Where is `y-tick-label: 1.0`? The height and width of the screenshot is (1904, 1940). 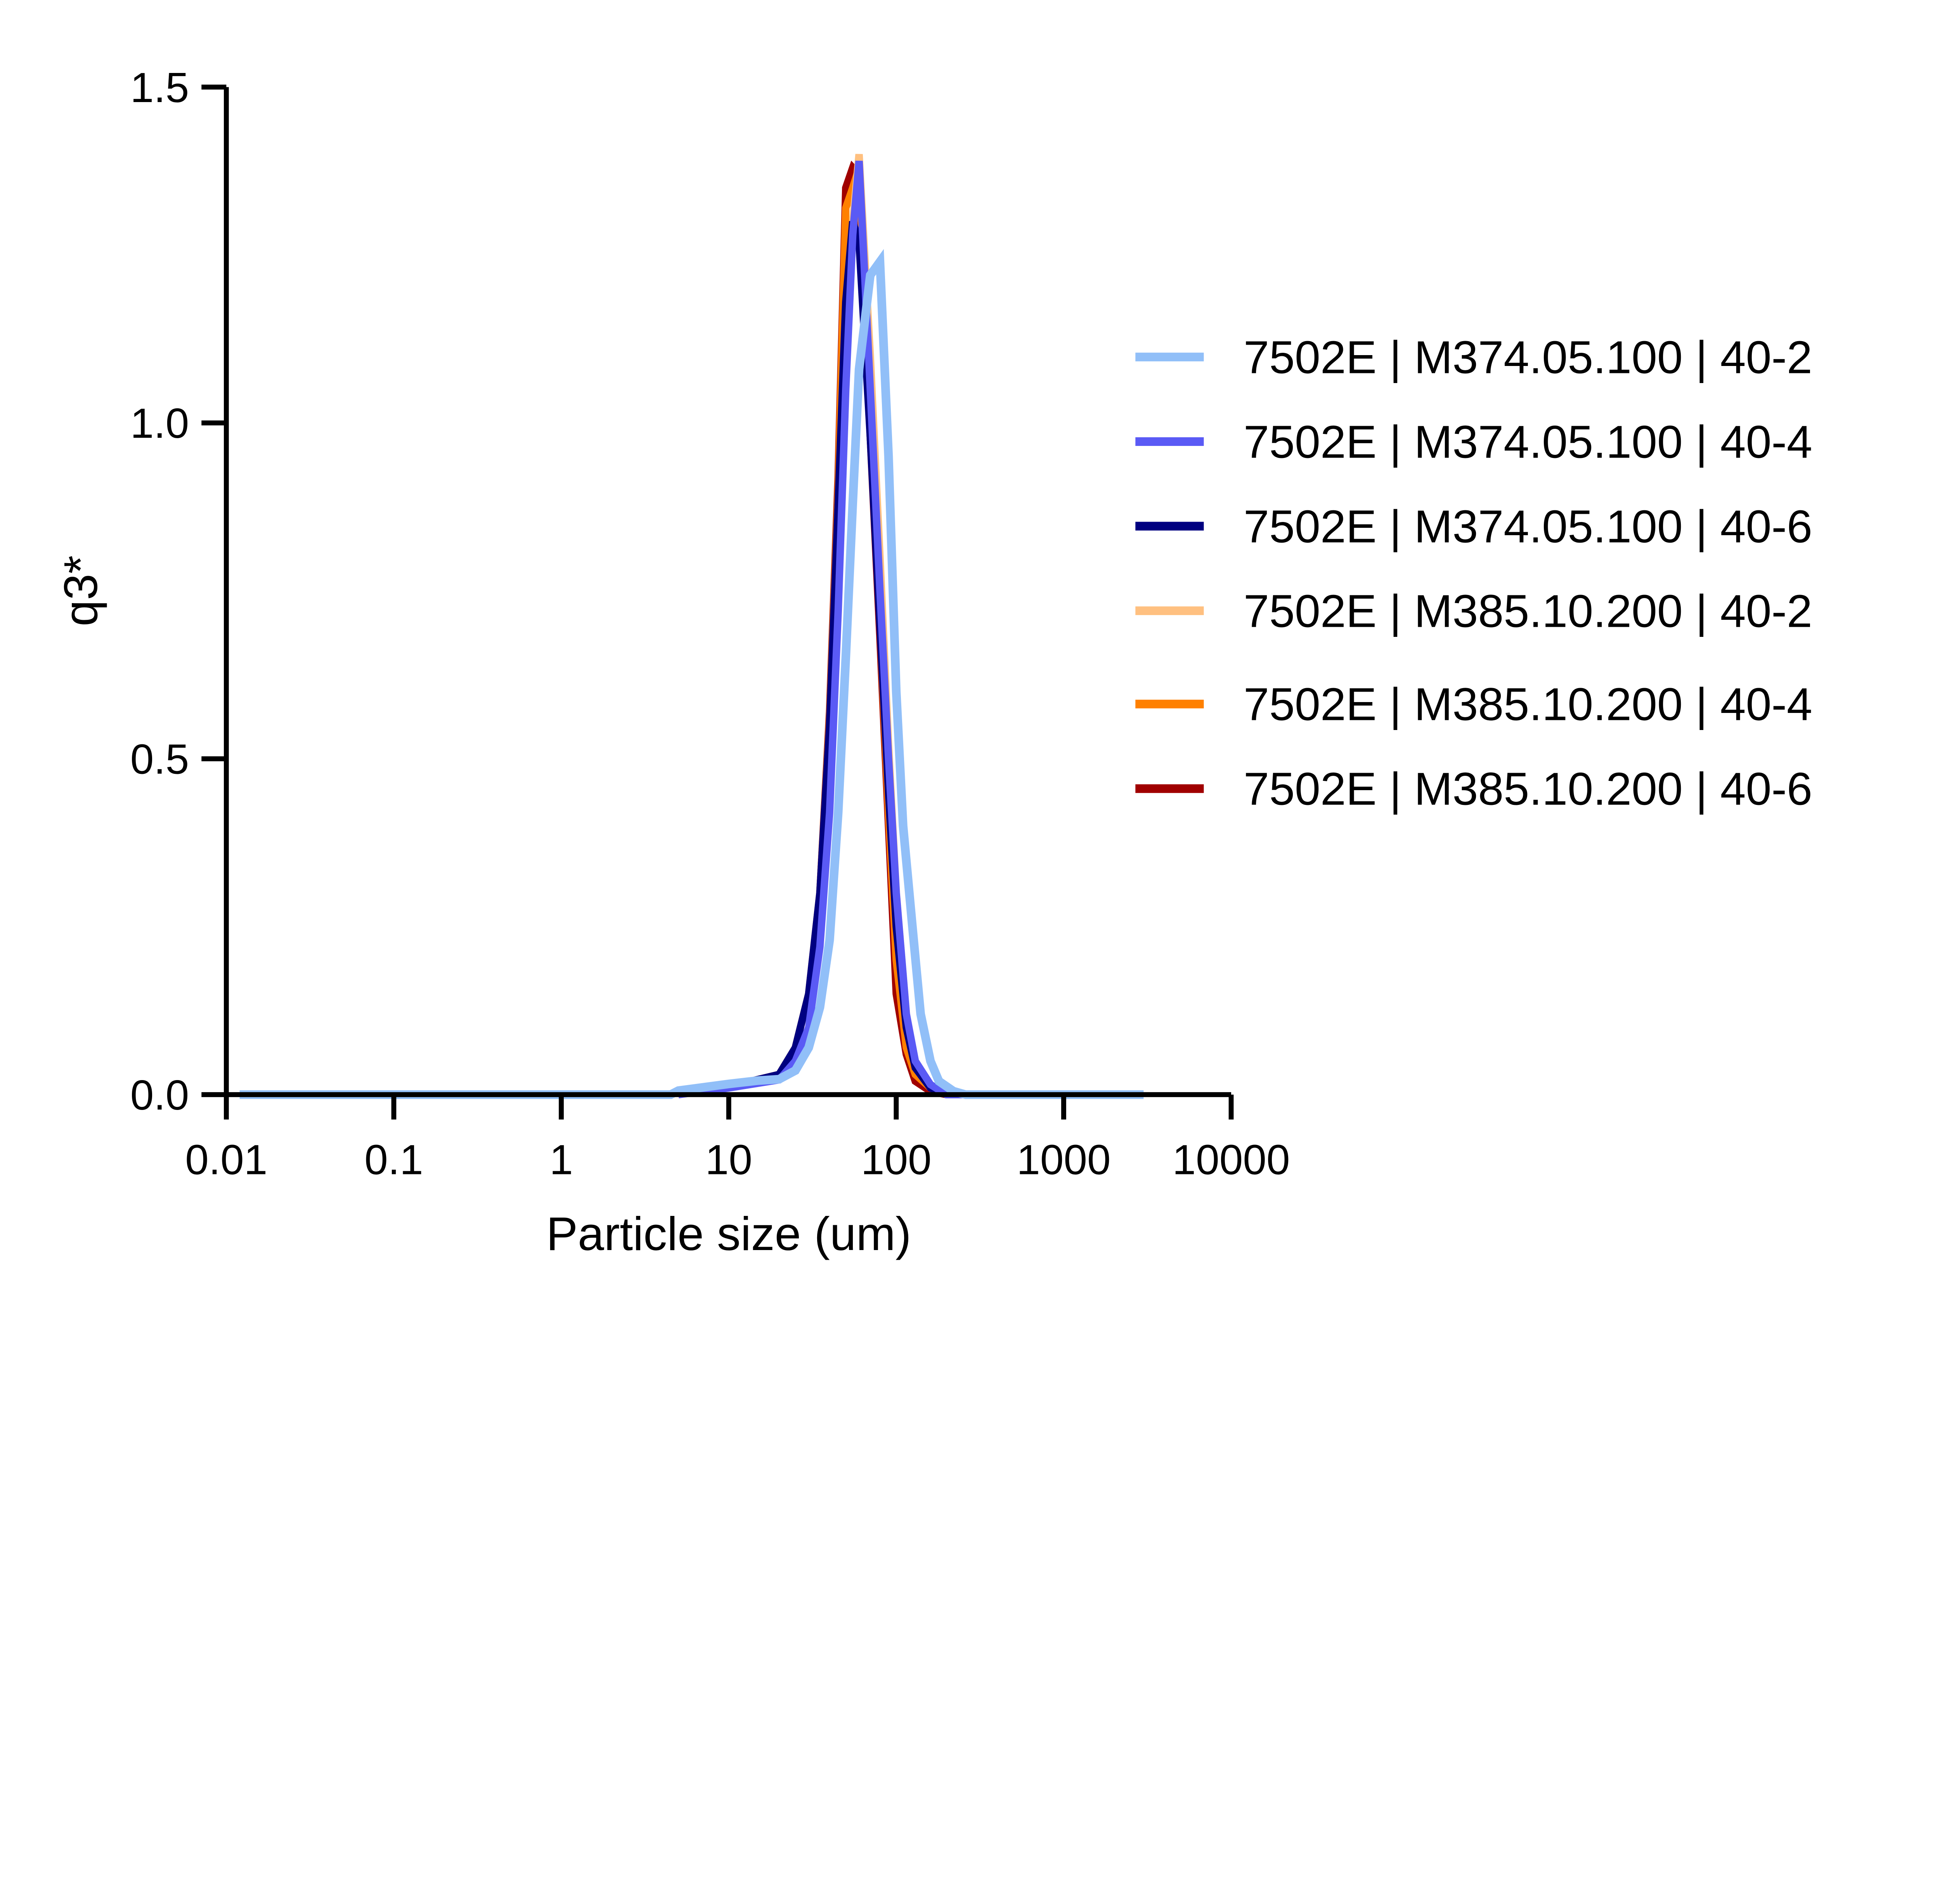 y-tick-label: 1.0 is located at coordinates (160, 423).